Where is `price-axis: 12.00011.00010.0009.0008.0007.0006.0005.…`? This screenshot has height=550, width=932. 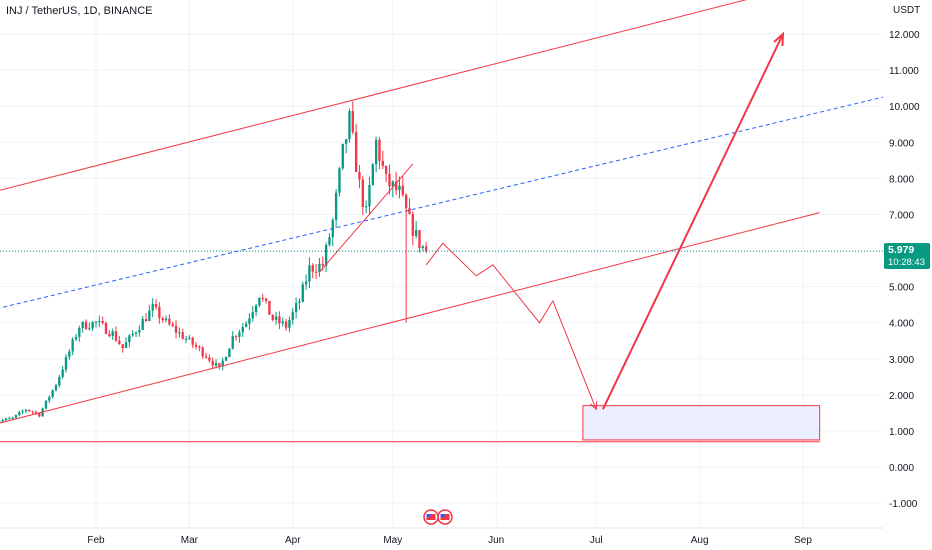
price-axis: 12.00011.00010.0009.0008.0007.0006.0005.… is located at coordinates (904, 270).